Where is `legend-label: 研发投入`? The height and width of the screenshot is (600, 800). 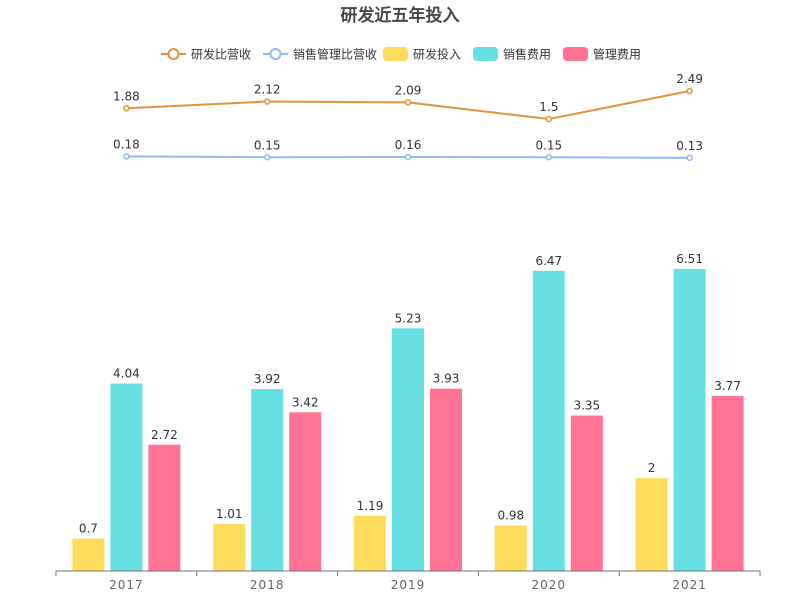
legend-label: 研发投入 is located at coordinates (437, 54).